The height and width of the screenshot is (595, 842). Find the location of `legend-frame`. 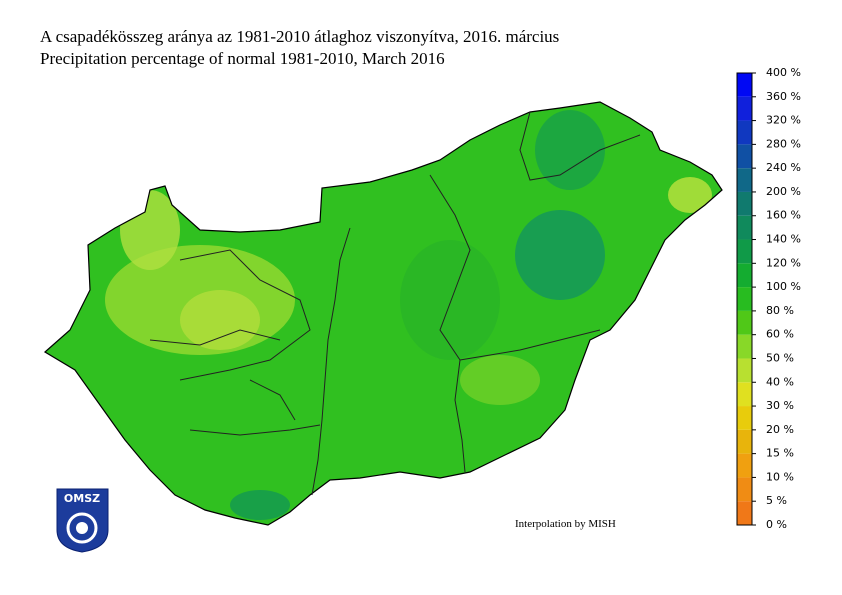

legend-frame is located at coordinates (744, 299).